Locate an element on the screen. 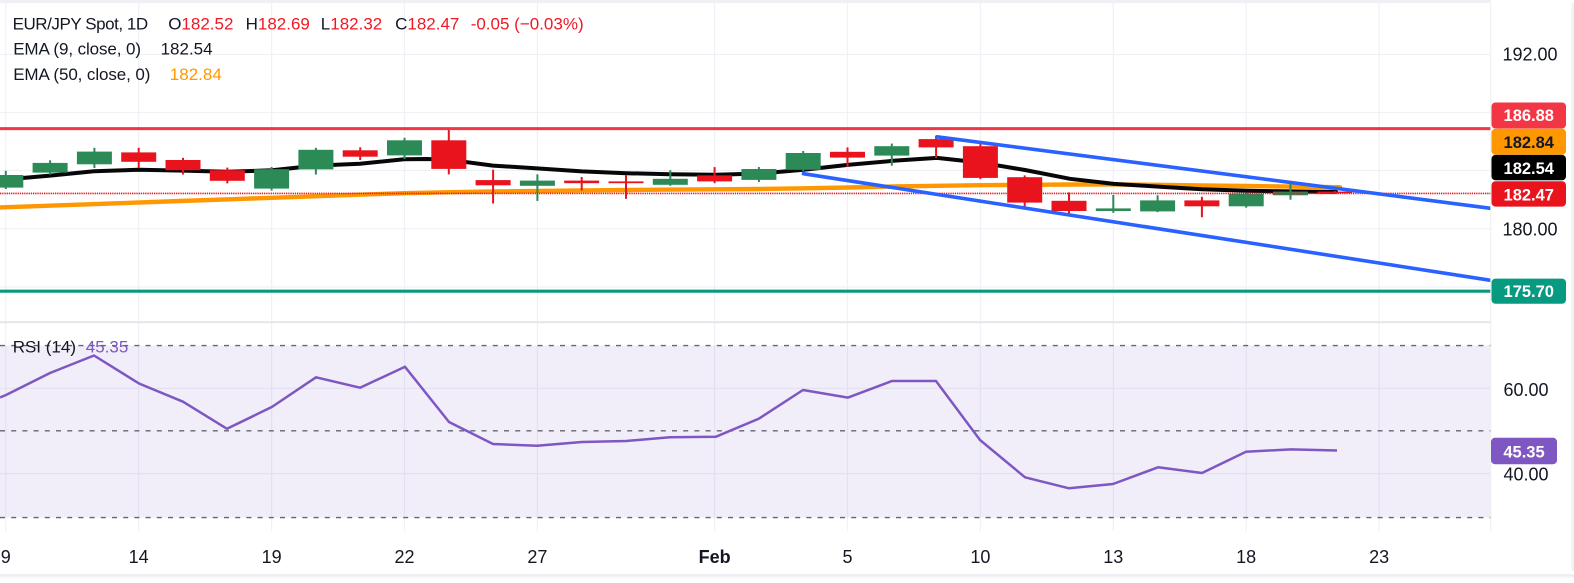  svg-text: 40.00 is located at coordinates (1525, 474).